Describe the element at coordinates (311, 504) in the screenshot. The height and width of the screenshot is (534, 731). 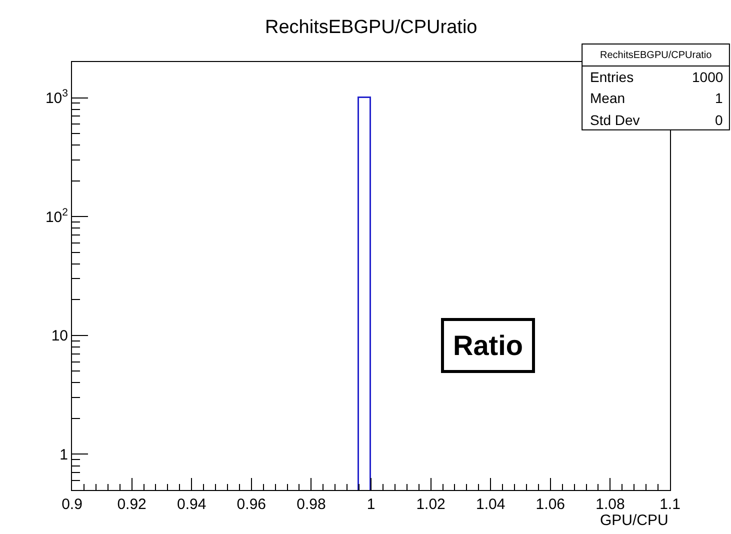
I see `x-tick-label: 0.98` at that location.